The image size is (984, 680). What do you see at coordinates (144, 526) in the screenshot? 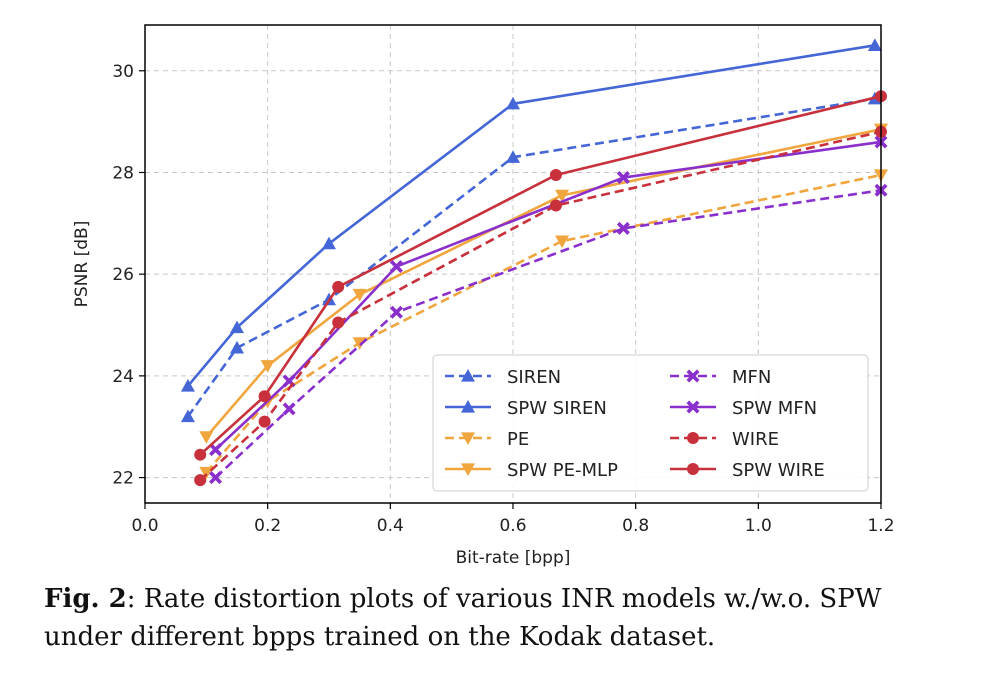
I see `x-tick-label: 0.0` at bounding box center [144, 526].